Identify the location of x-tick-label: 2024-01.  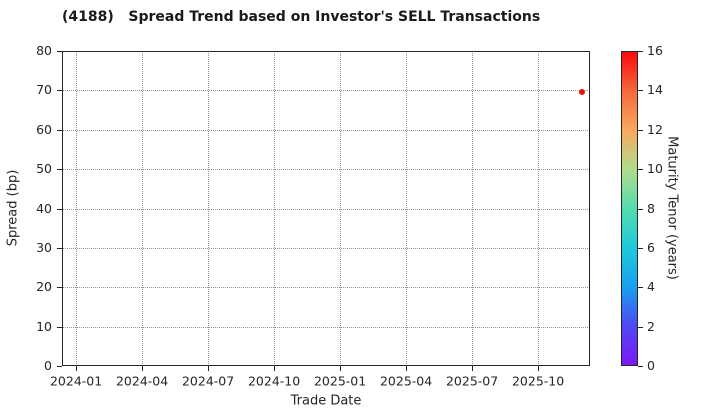
(76, 381).